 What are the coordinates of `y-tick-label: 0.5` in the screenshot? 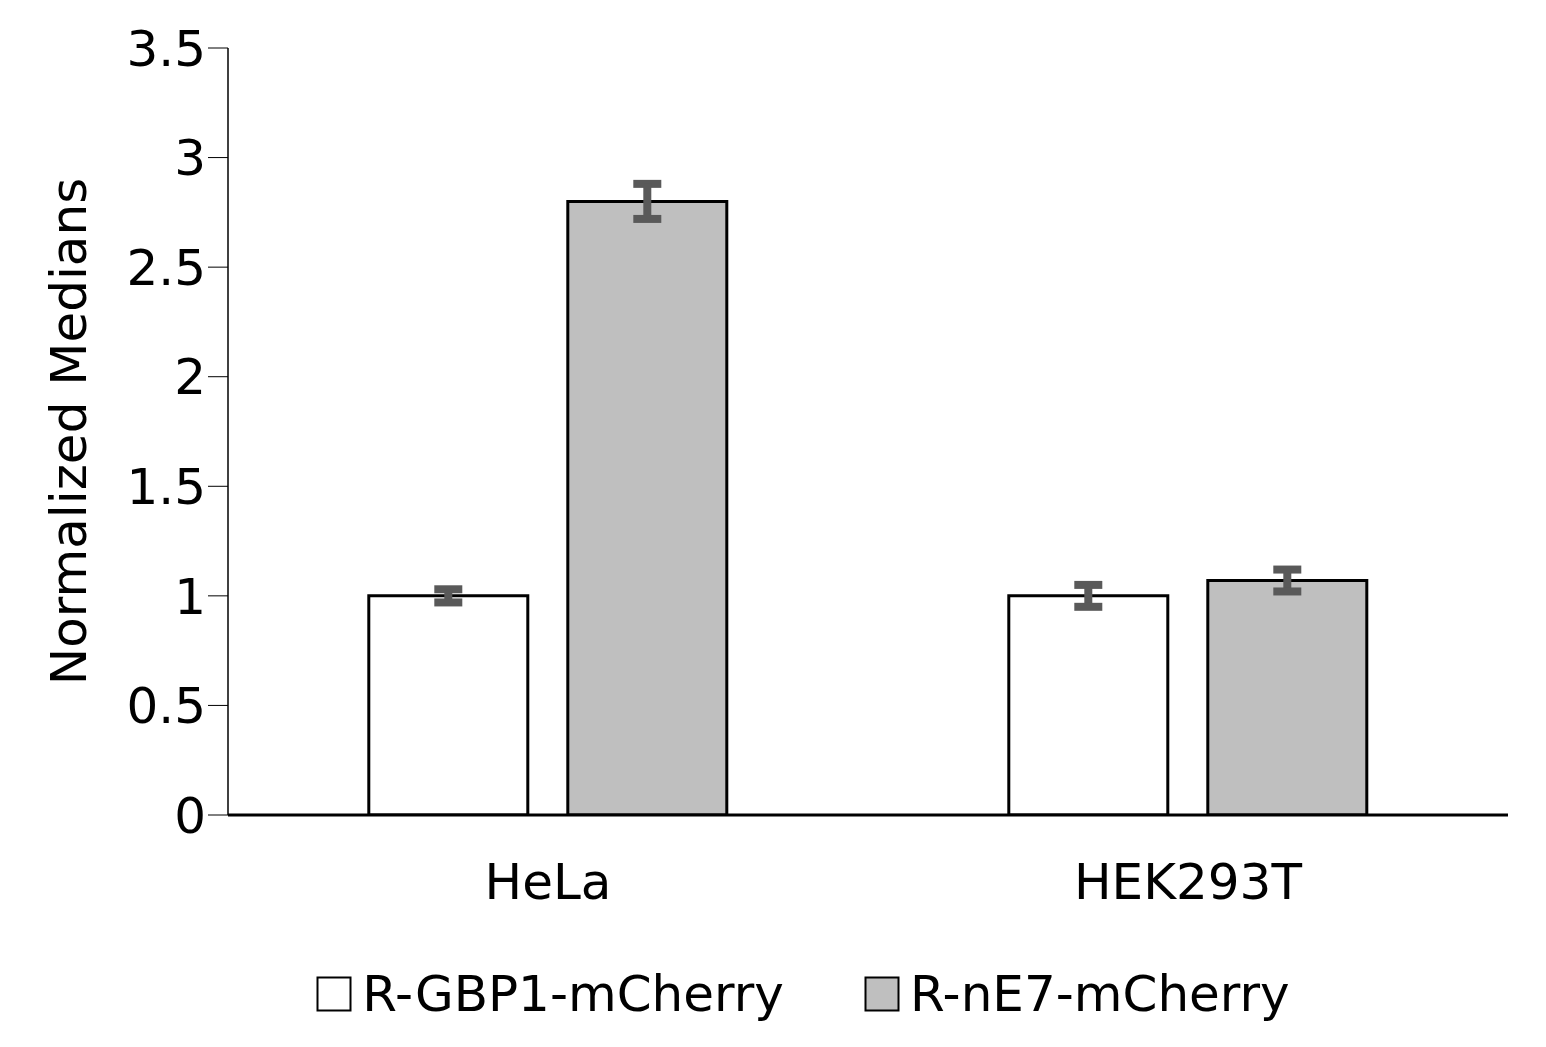 It's located at (166, 706).